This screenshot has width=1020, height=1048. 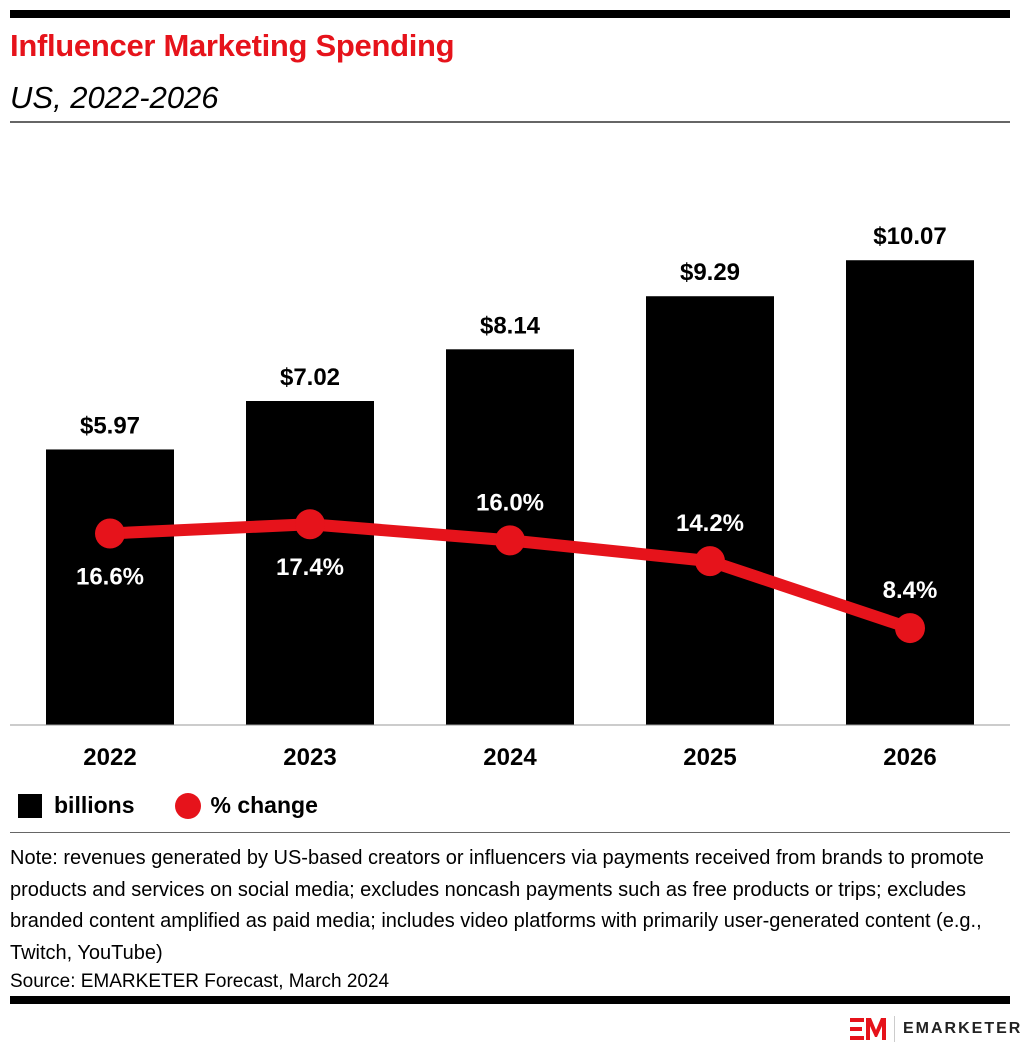 What do you see at coordinates (710, 523) in the screenshot?
I see `line-value-label: 14.2%` at bounding box center [710, 523].